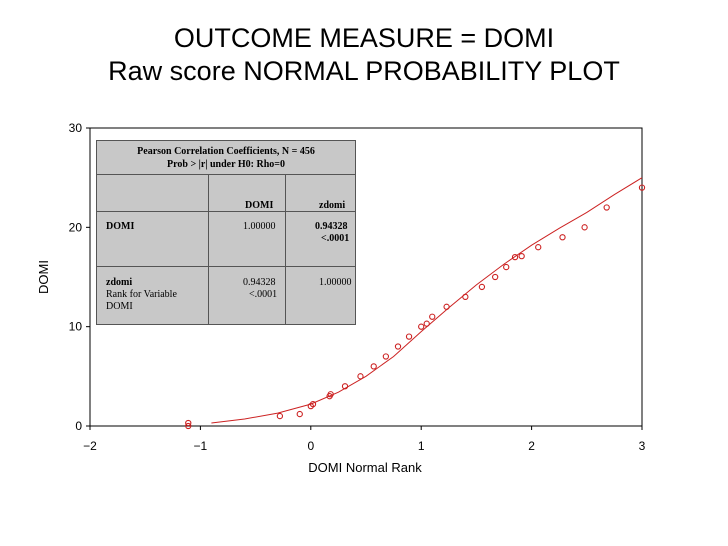  What do you see at coordinates (310, 446) in the screenshot?
I see `x-tick-label: 0` at bounding box center [310, 446].